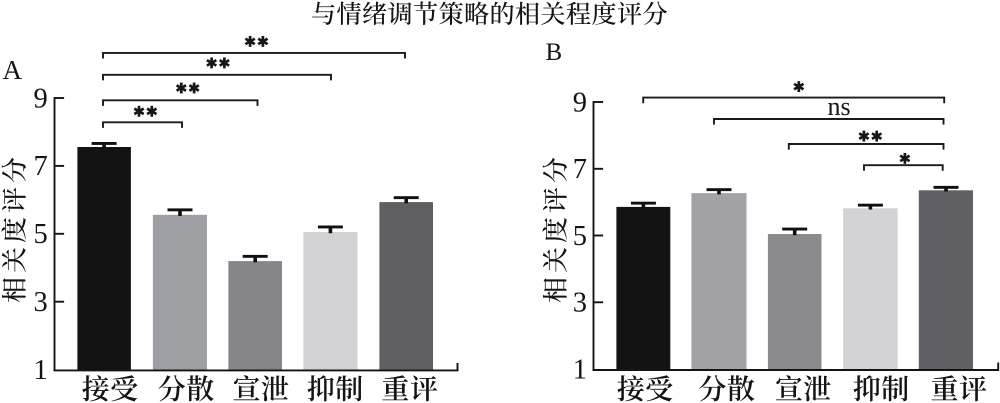  I want to click on svg-text: ns, so click(838, 106).